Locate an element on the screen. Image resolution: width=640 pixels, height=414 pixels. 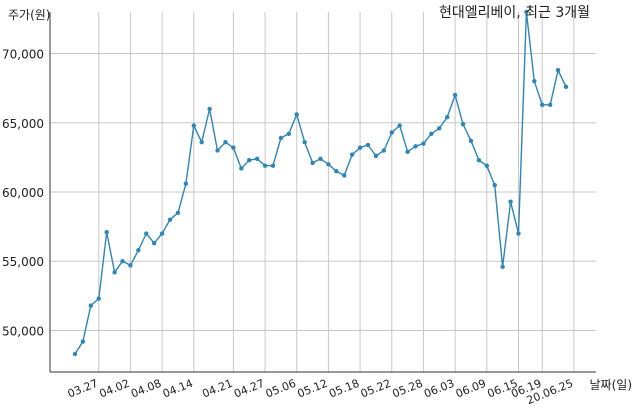
y-tick-label: 60,000 is located at coordinates (23, 193).